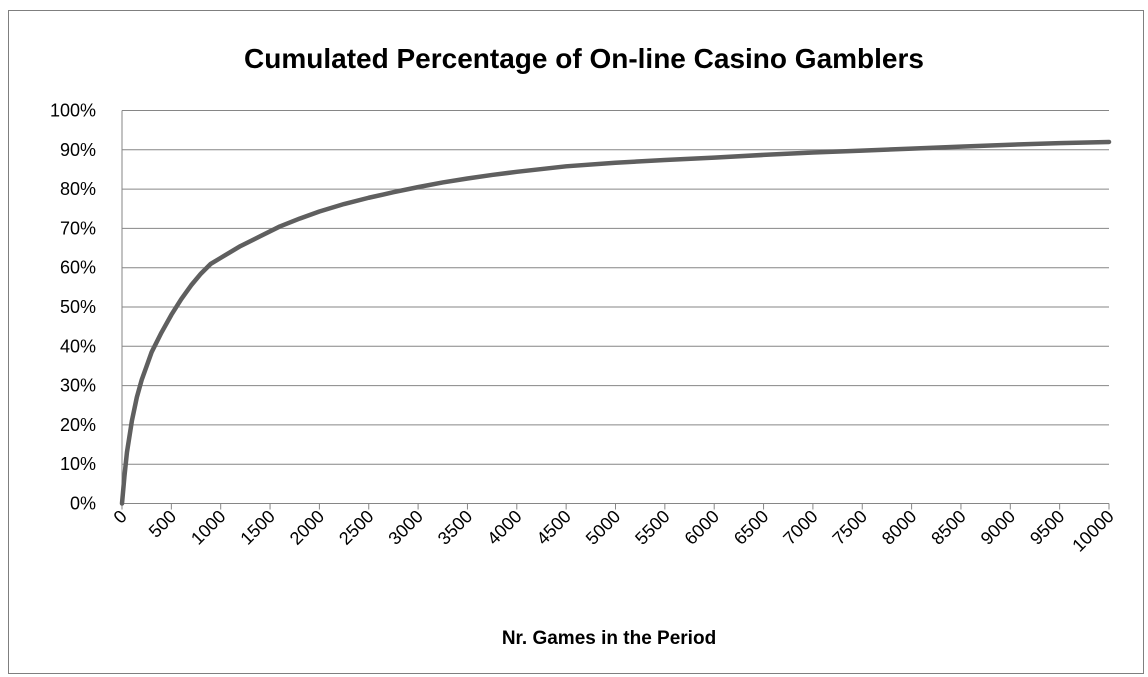 The height and width of the screenshot is (677, 1148). Describe the element at coordinates (83, 504) in the screenshot. I see `y-tick-label: 0%` at that location.